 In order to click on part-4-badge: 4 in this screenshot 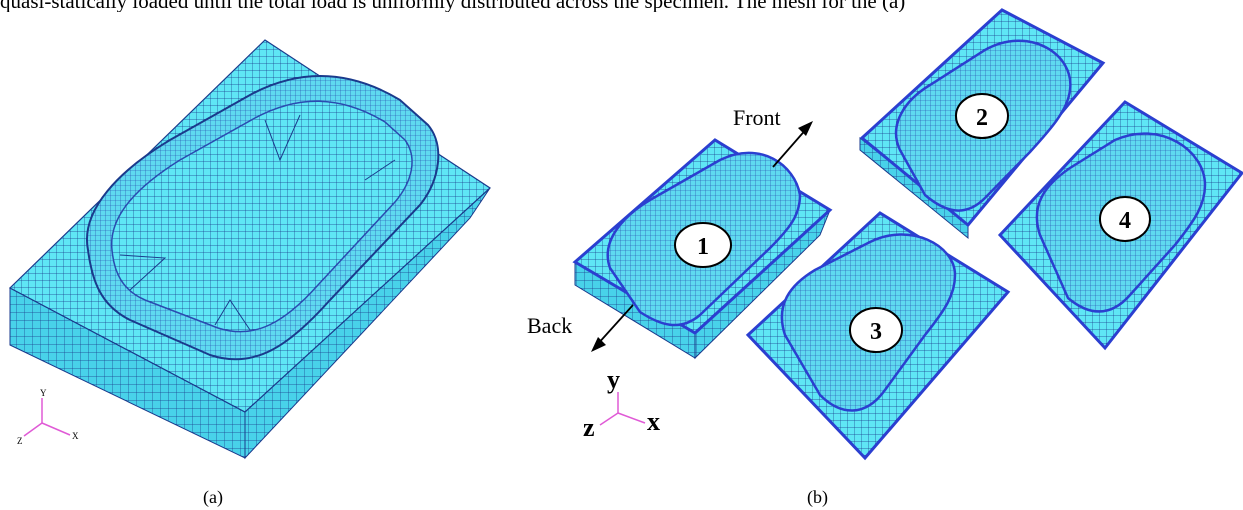, I will do `click(1125, 219)`.